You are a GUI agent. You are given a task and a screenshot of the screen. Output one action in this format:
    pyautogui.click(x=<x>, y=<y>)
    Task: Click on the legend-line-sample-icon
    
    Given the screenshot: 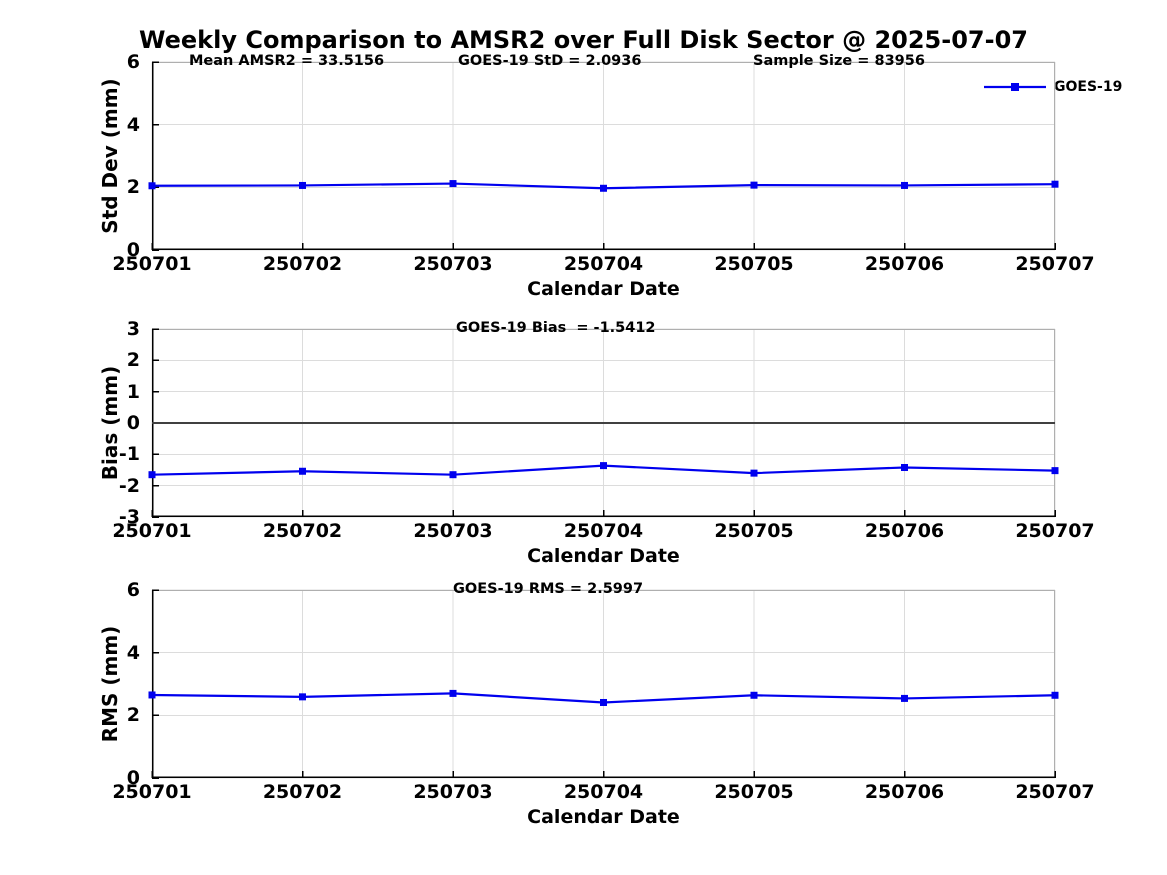 What is the action you would take?
    pyautogui.click(x=1015, y=87)
    